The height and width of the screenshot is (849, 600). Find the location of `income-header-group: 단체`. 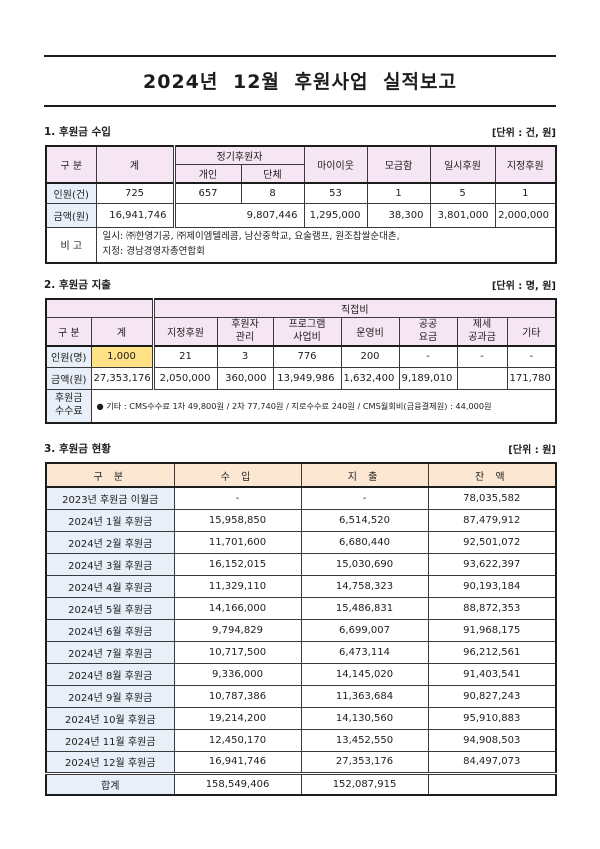

income-header-group: 단체 is located at coordinates (272, 174).